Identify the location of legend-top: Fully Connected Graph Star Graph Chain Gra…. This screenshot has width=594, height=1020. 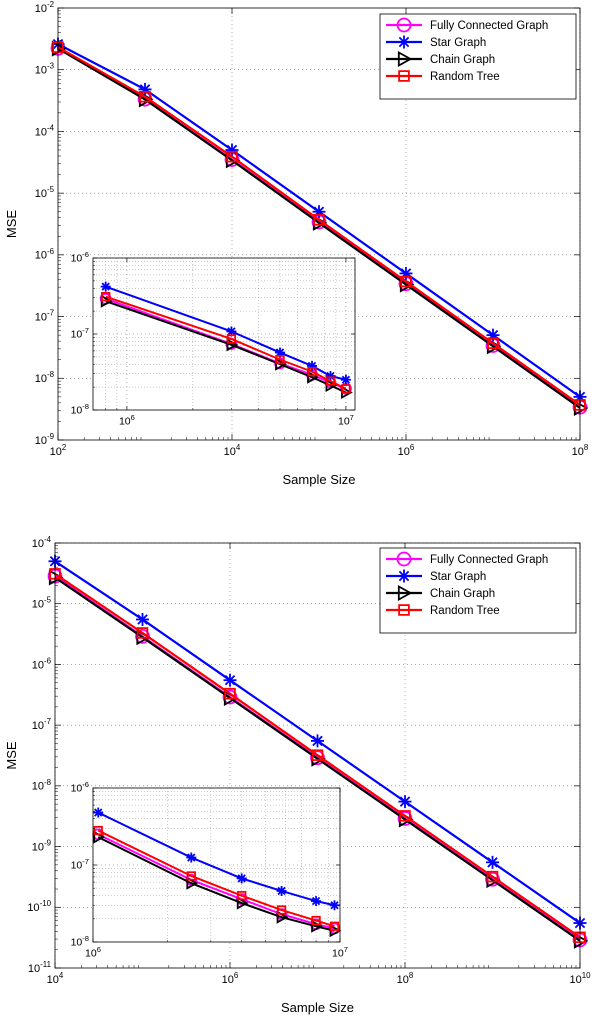
(478, 56).